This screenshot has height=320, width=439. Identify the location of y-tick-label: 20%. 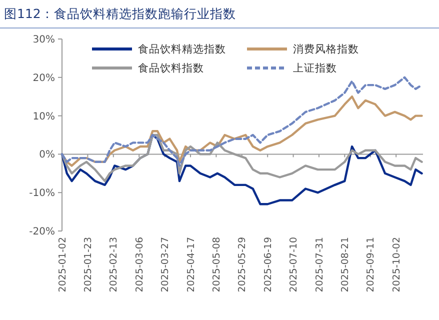
(43, 78).